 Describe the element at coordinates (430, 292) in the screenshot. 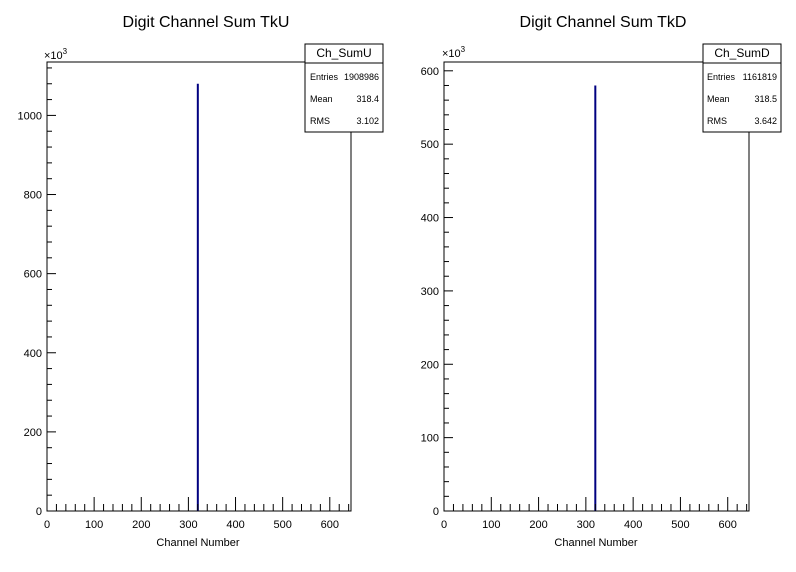

I see `y-tick-label: 300` at that location.